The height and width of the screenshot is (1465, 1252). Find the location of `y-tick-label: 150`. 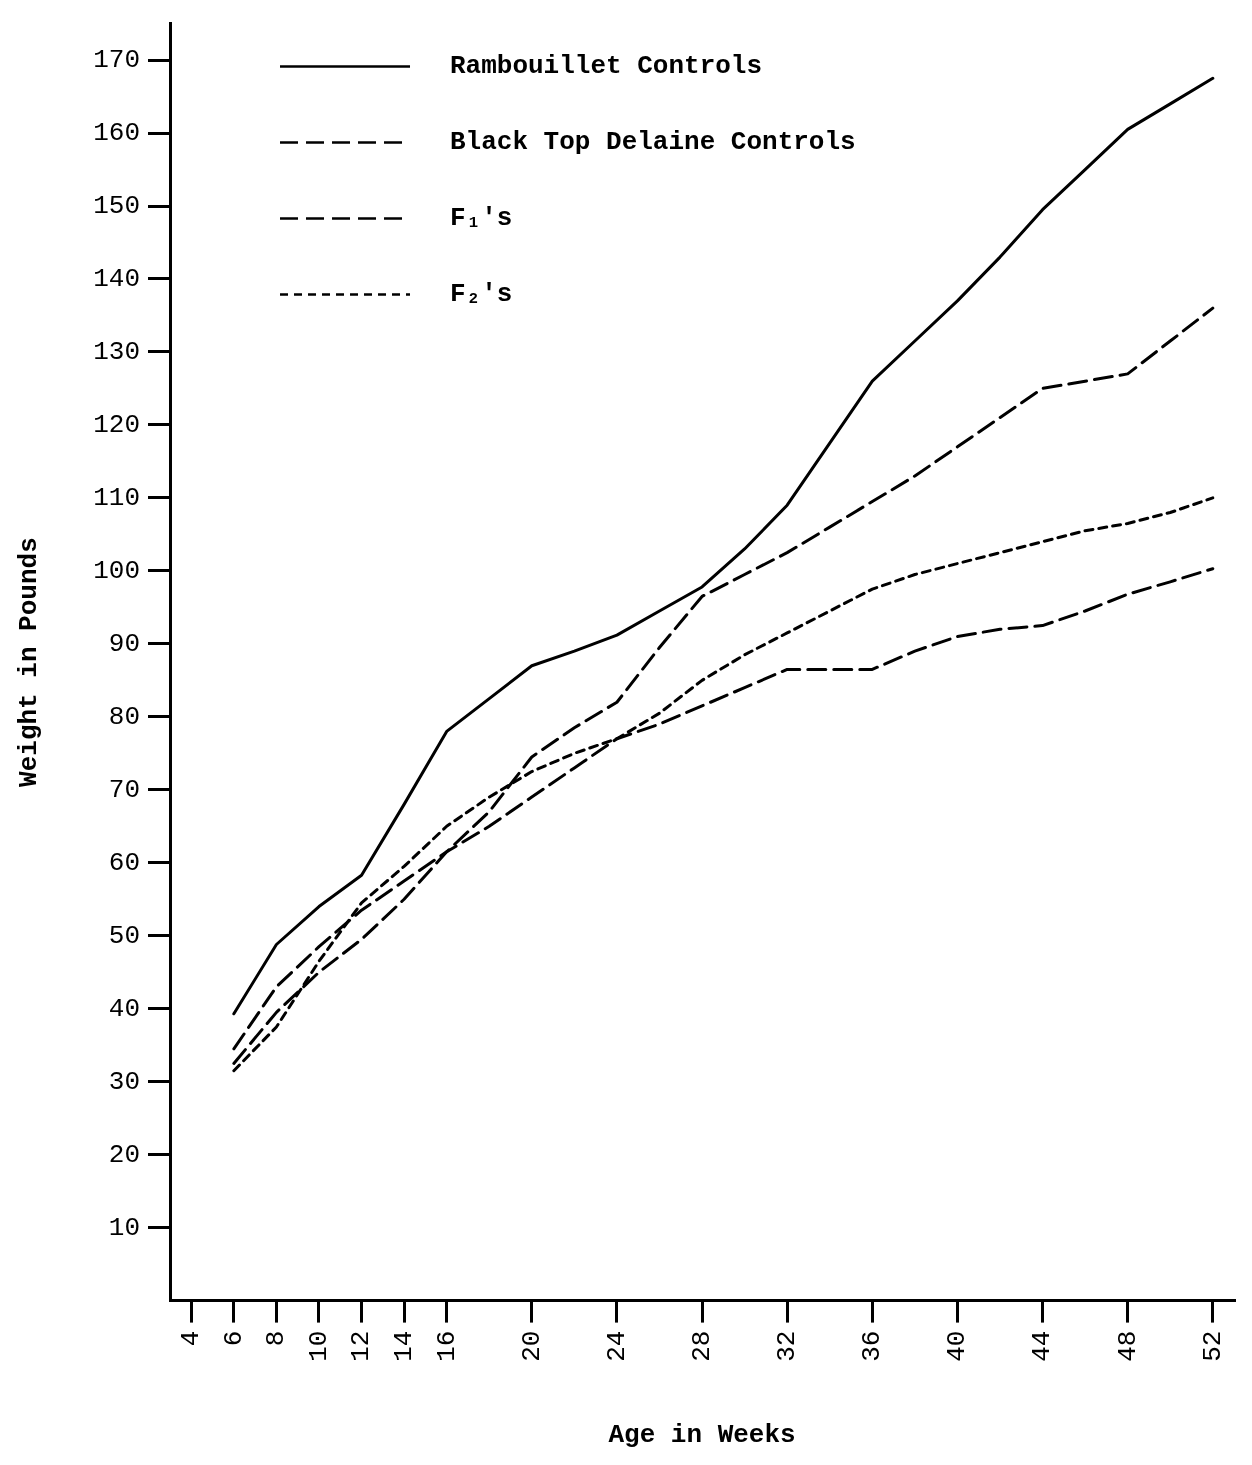

y-tick-label: 150 is located at coordinates (117, 205).